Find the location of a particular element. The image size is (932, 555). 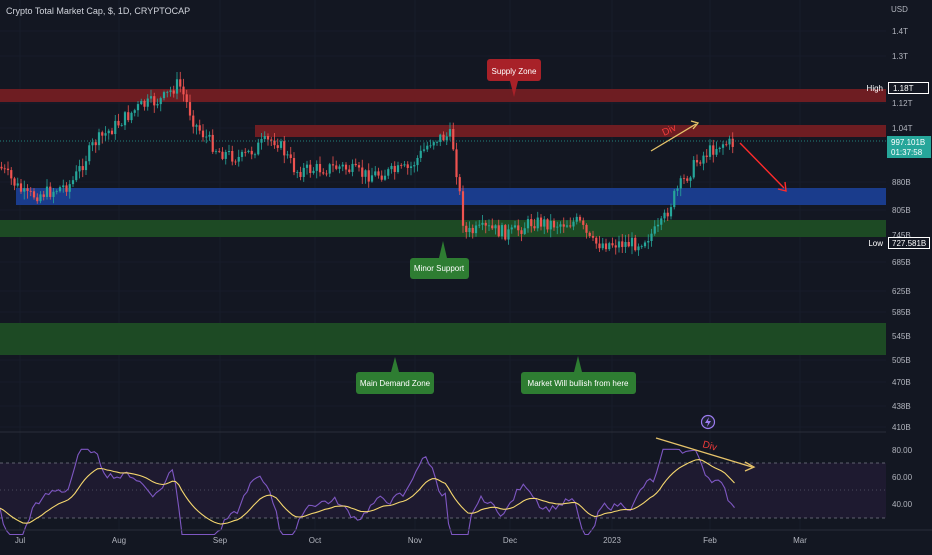

time-tick-label: Sep is located at coordinates (220, 540).